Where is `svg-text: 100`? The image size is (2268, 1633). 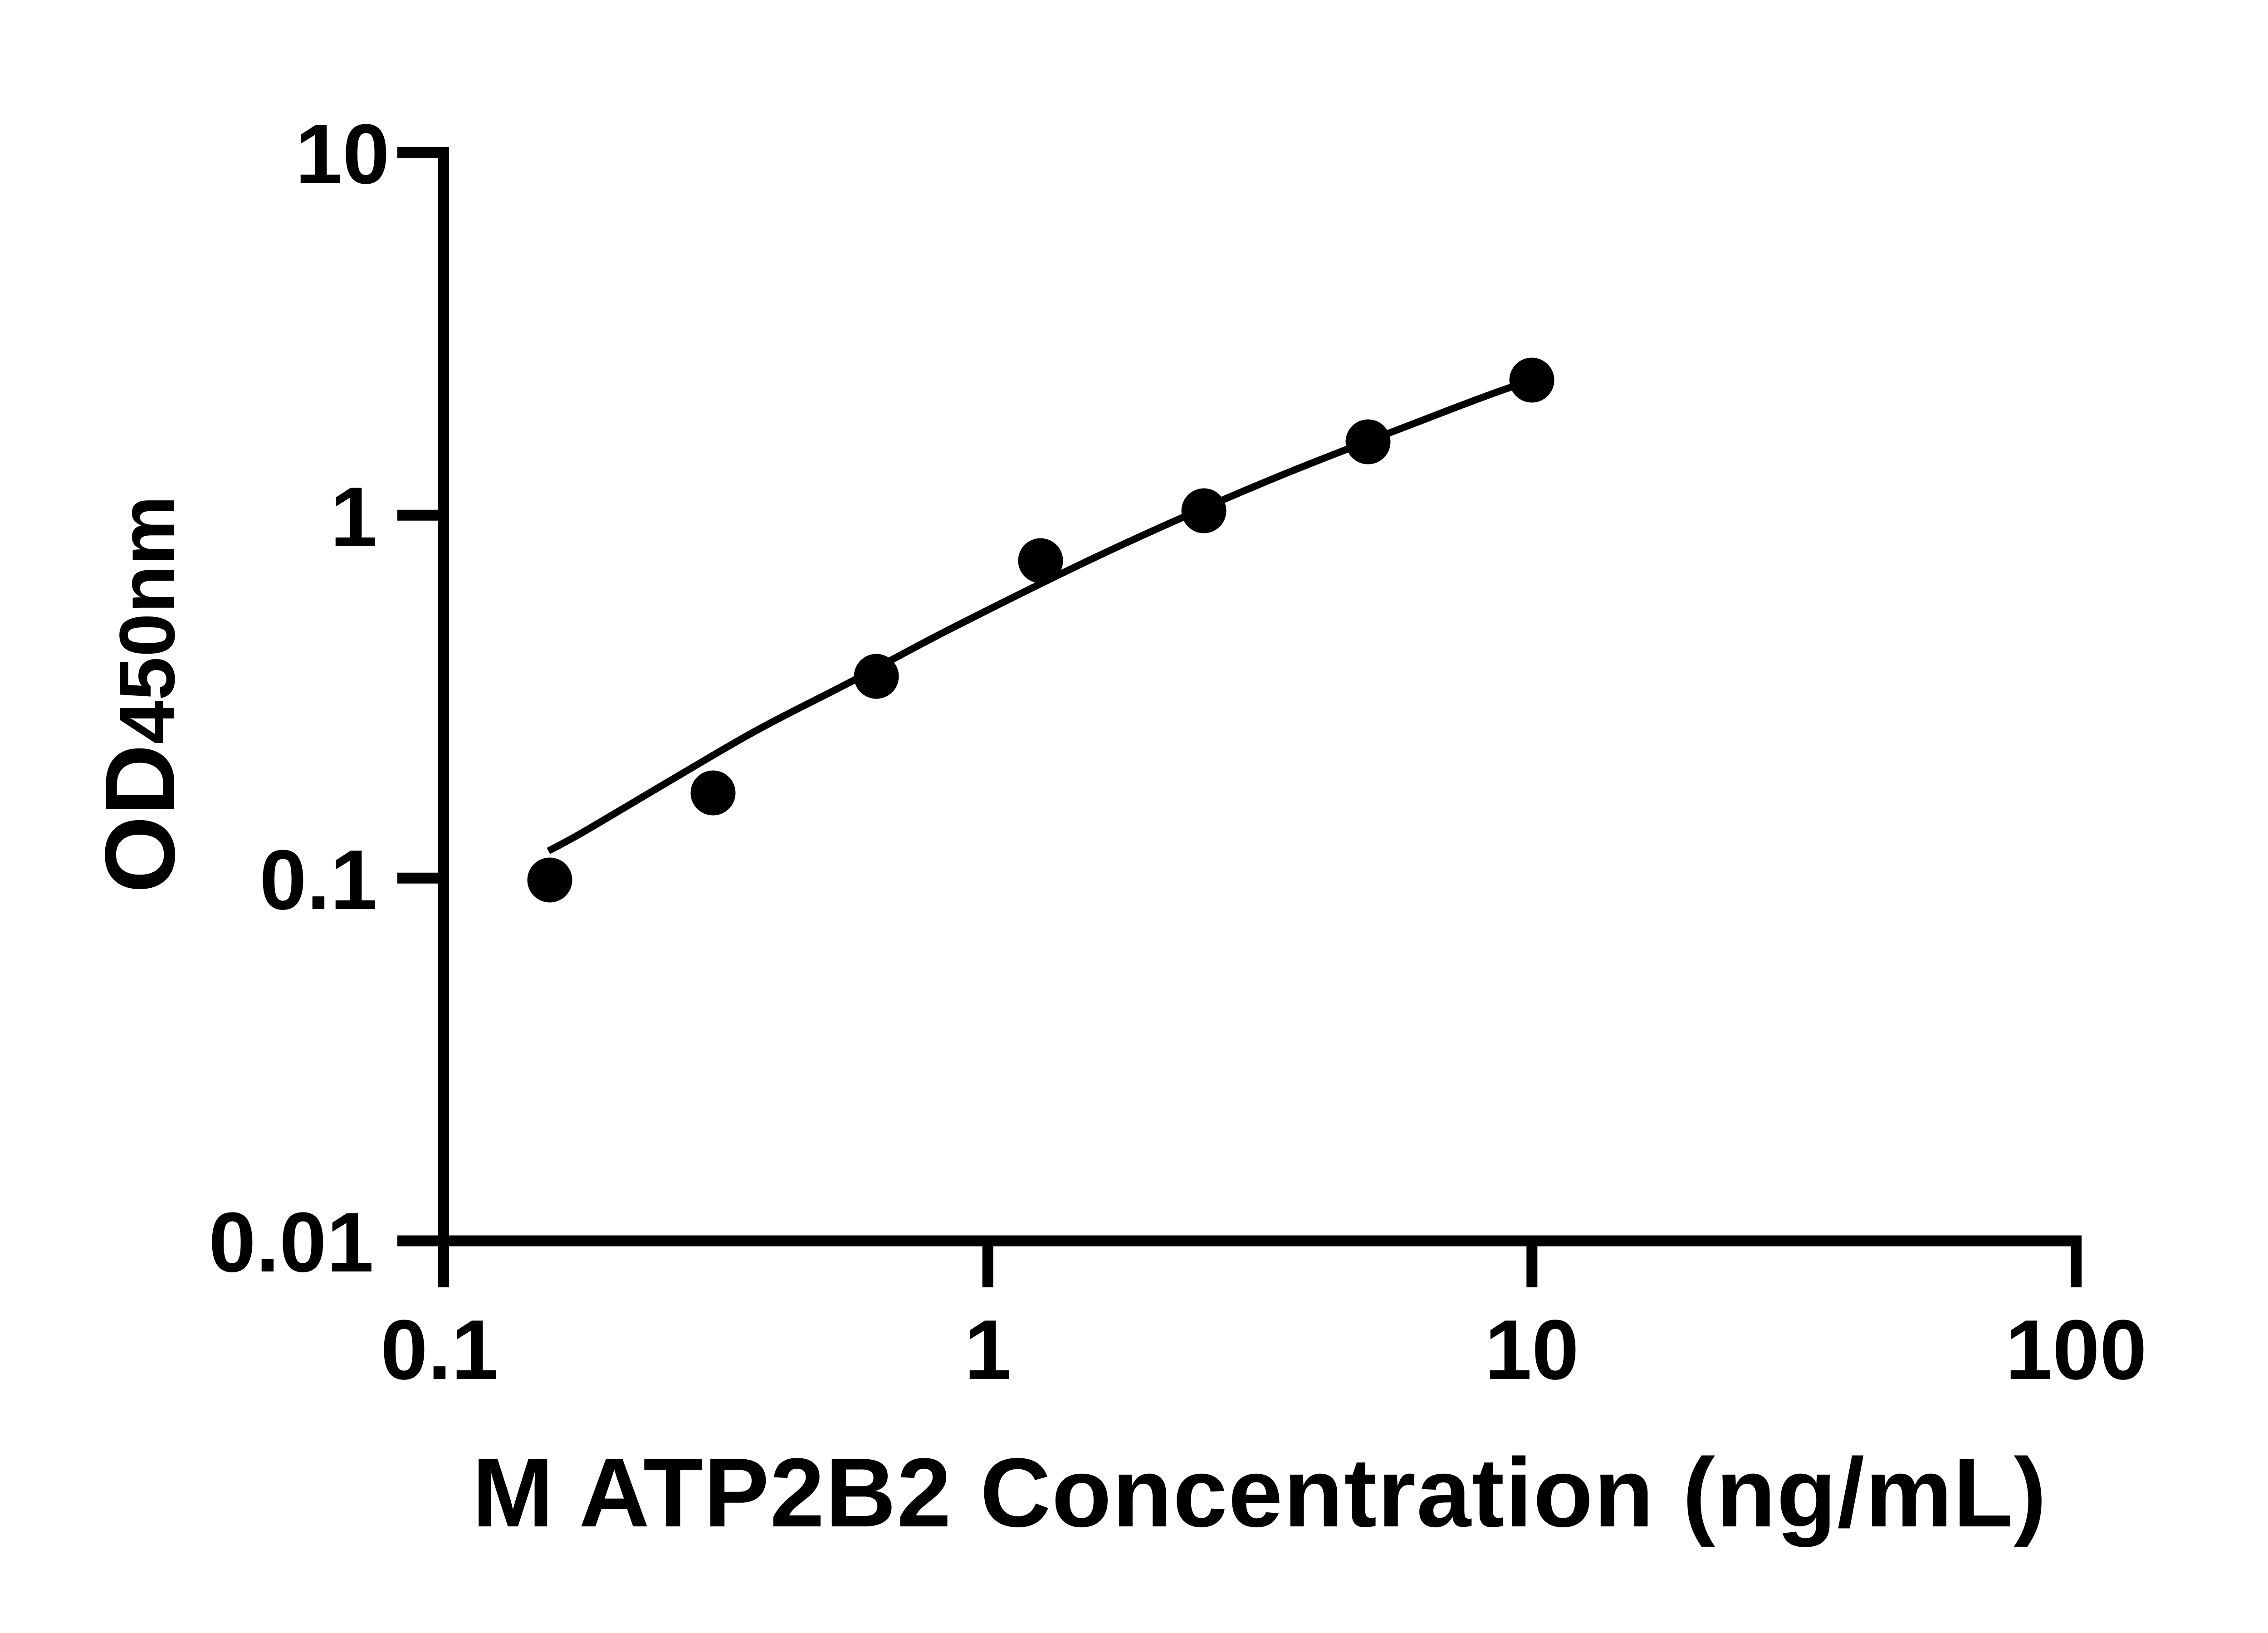 svg-text: 100 is located at coordinates (2076, 1349).